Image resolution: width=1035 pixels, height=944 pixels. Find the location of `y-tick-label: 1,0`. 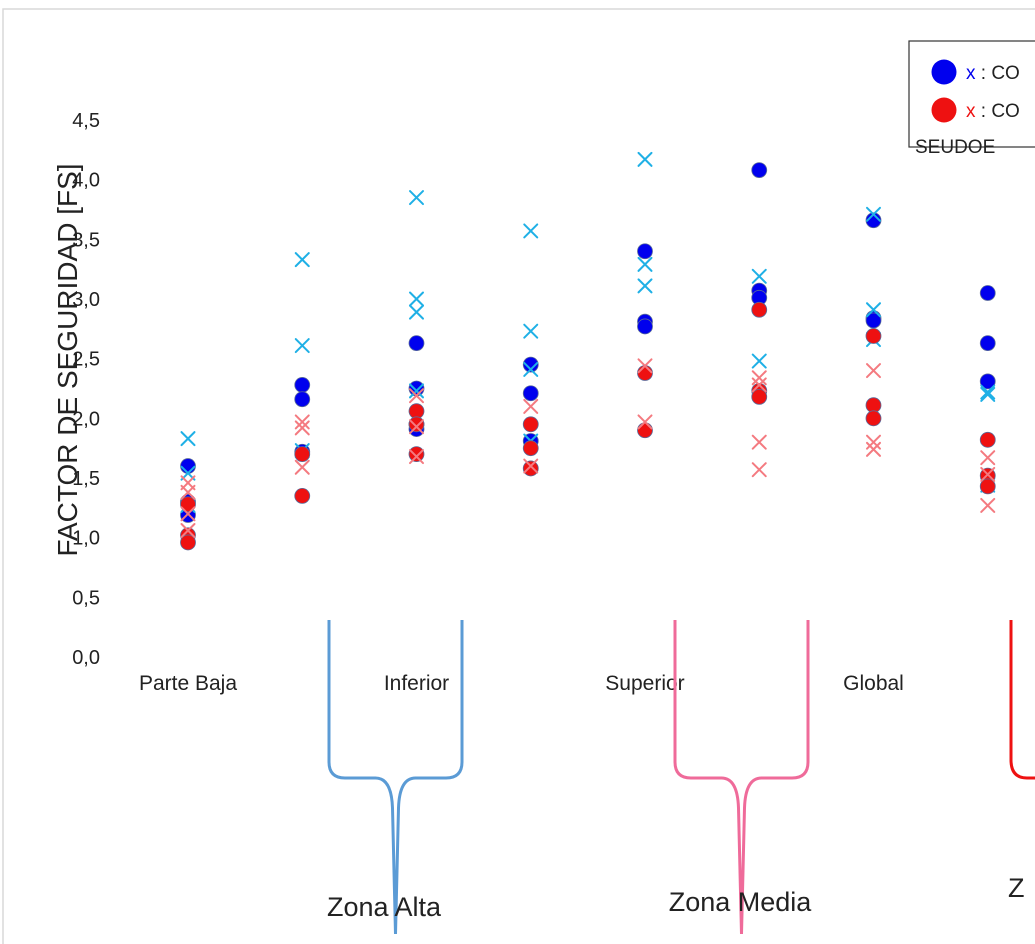

y-tick-label: 1,0 is located at coordinates (86, 539).